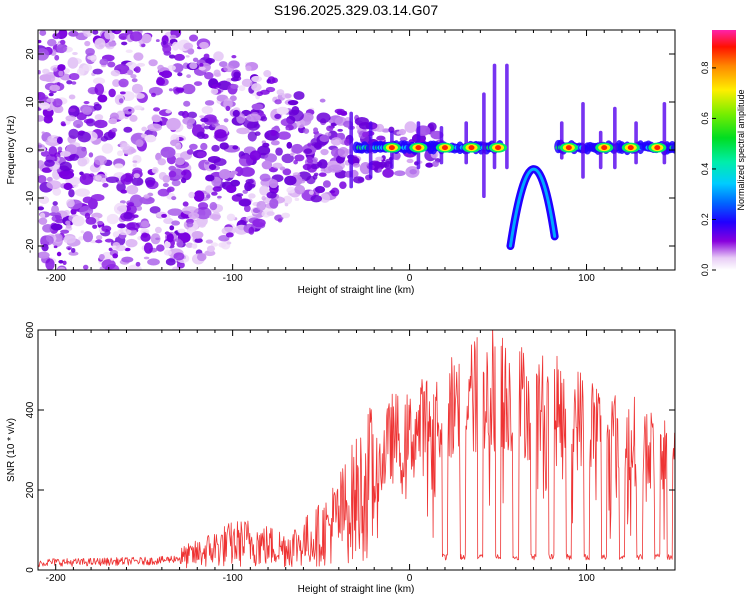 The image size is (750, 600). I want to click on signal-line-core, so click(673, 148).